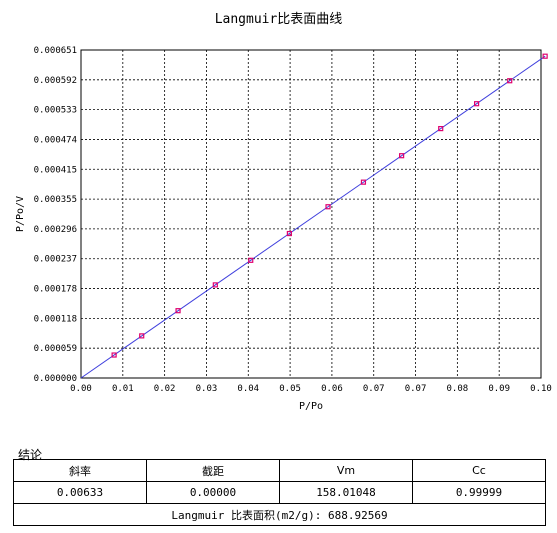 Image resolution: width=557 pixels, height=533 pixels. I want to click on header-intercept: 截距, so click(213, 470).